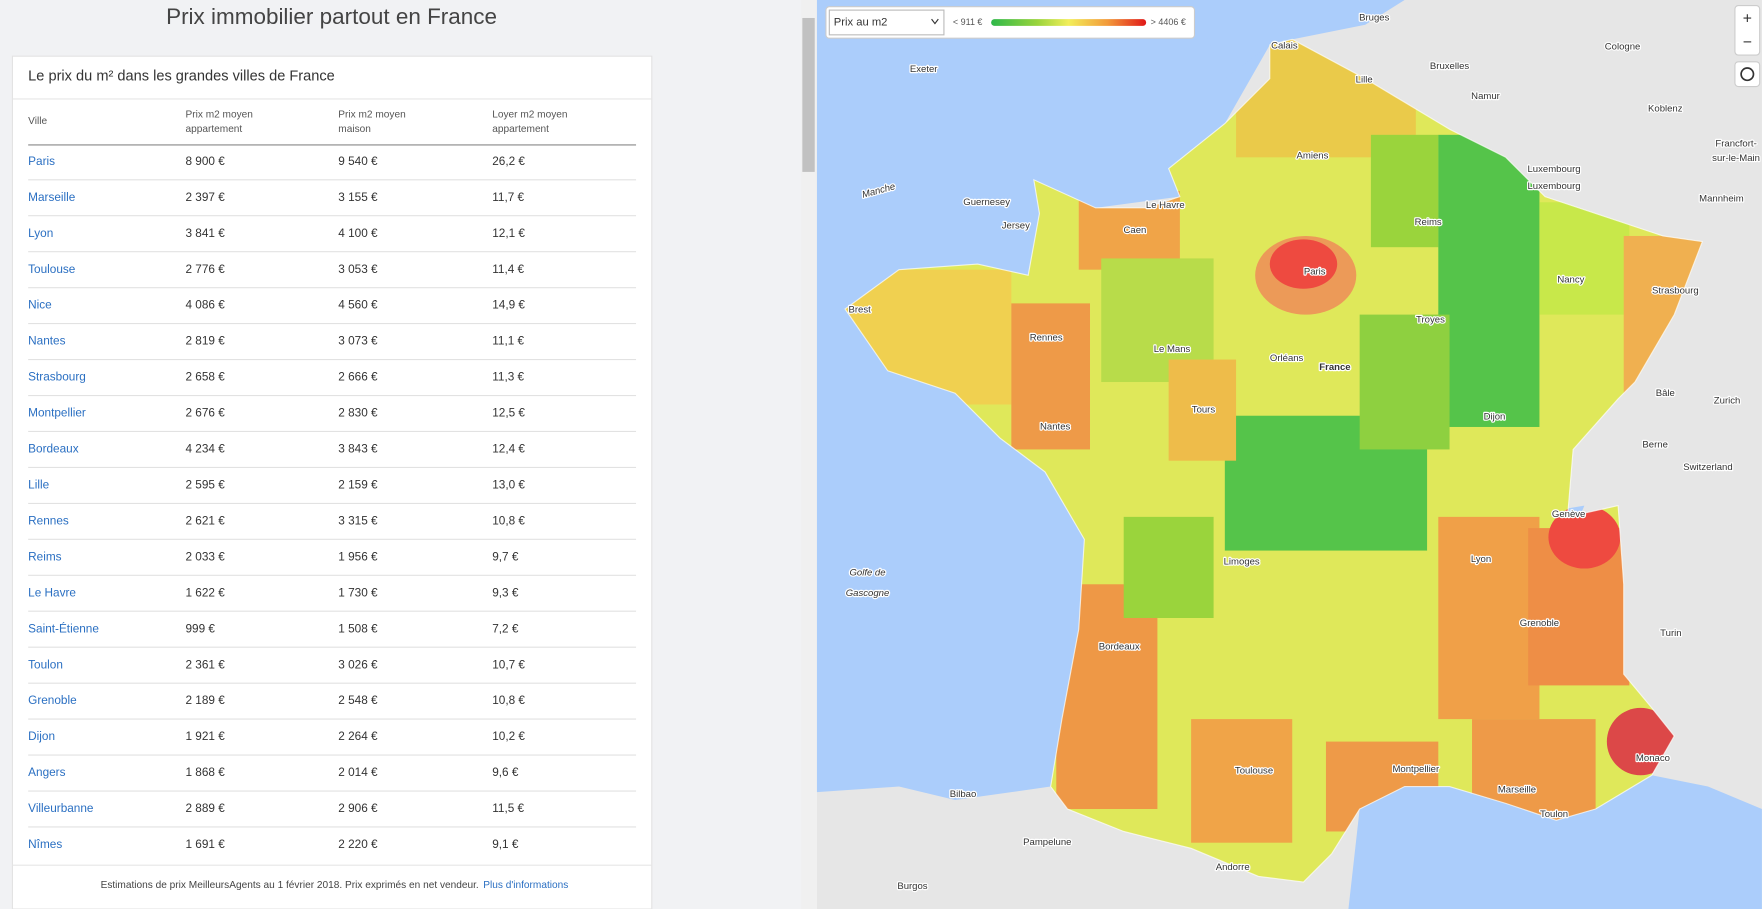 The image size is (1762, 909). I want to click on footer-link: Plus d'informations, so click(525, 885).